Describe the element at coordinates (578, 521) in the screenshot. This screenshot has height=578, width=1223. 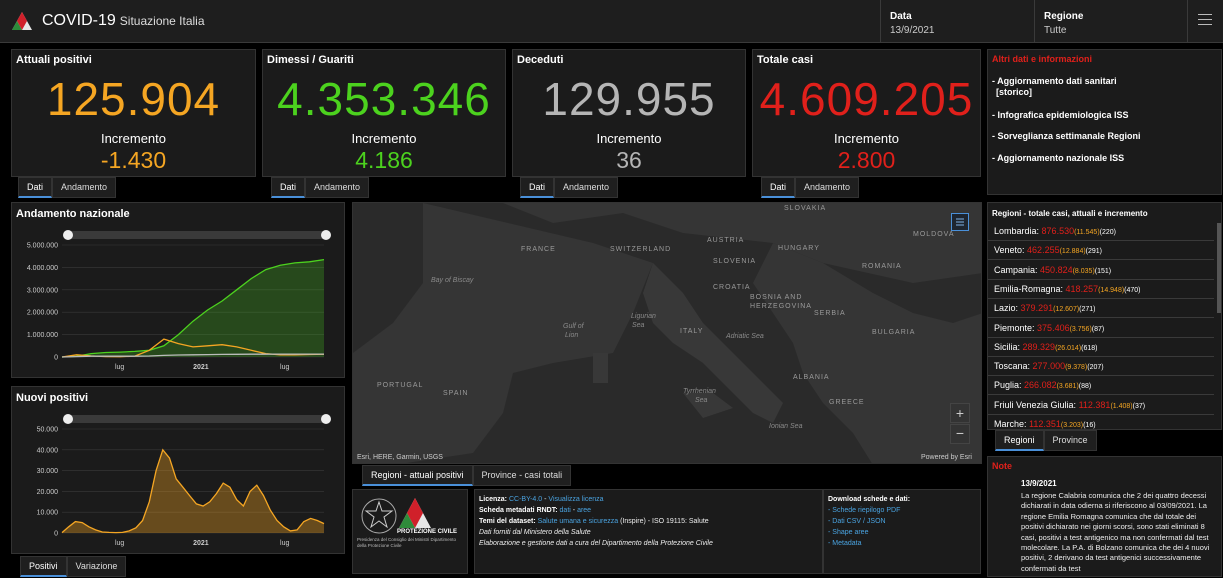
I see `temi-link: Salute umana e sicurezza` at that location.